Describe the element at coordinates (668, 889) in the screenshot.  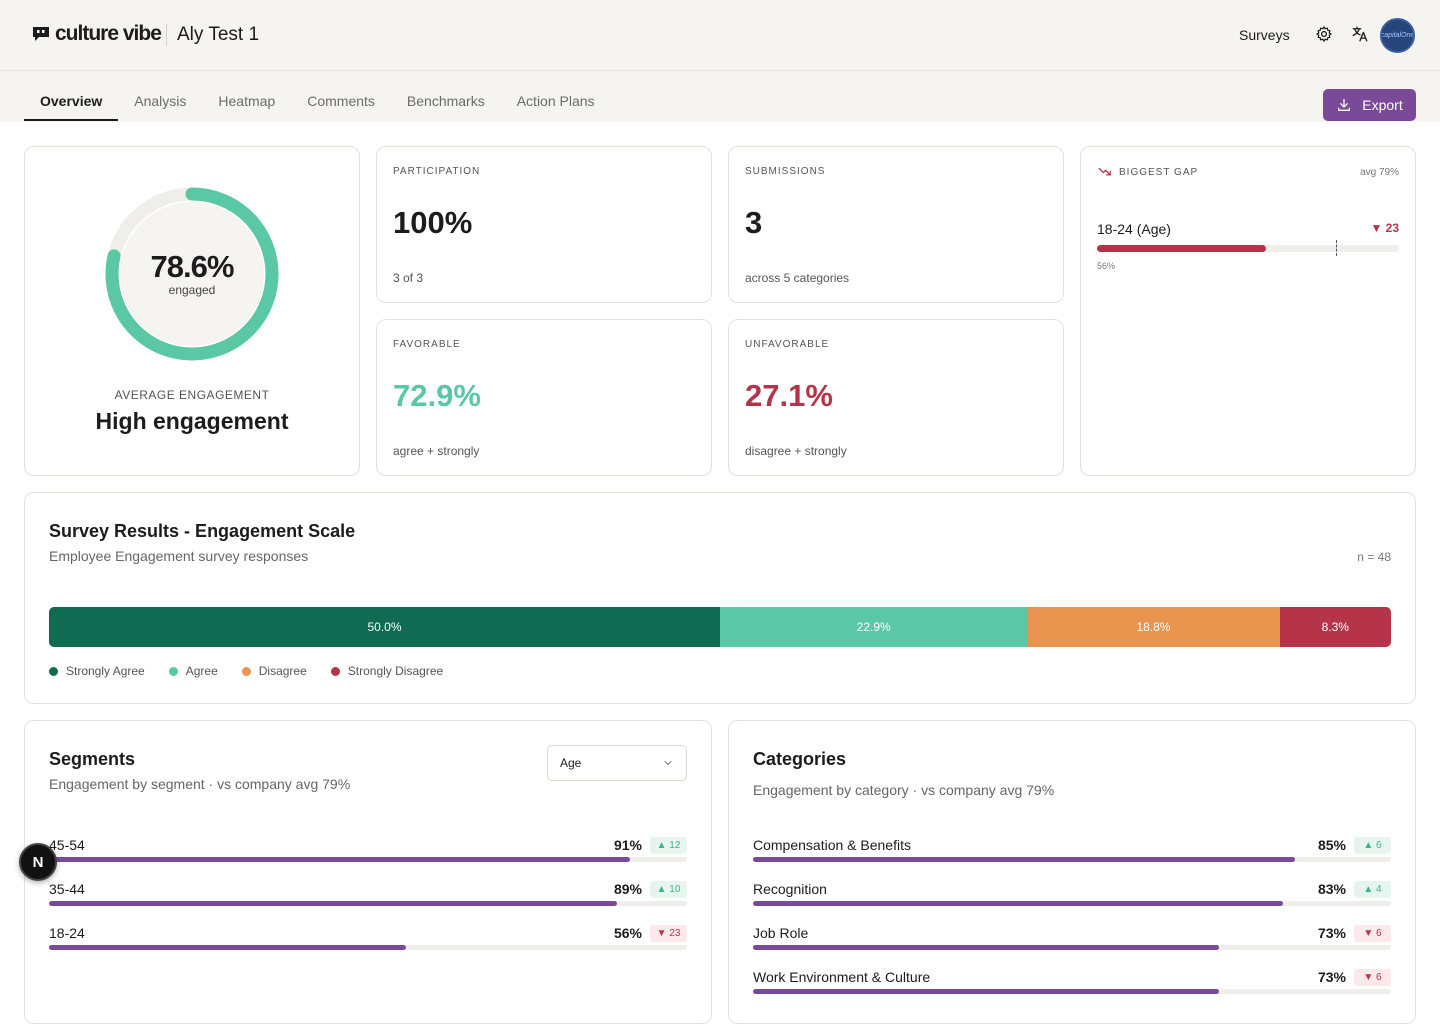
I see `delta-badge: ▲ 10` at that location.